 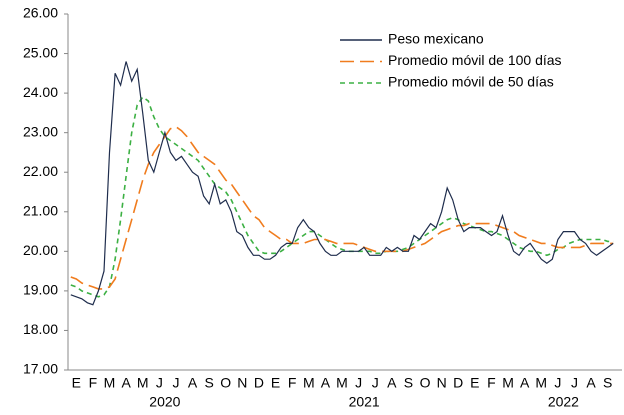 I want to click on y-tick-label: 23.00, so click(x=40, y=131).